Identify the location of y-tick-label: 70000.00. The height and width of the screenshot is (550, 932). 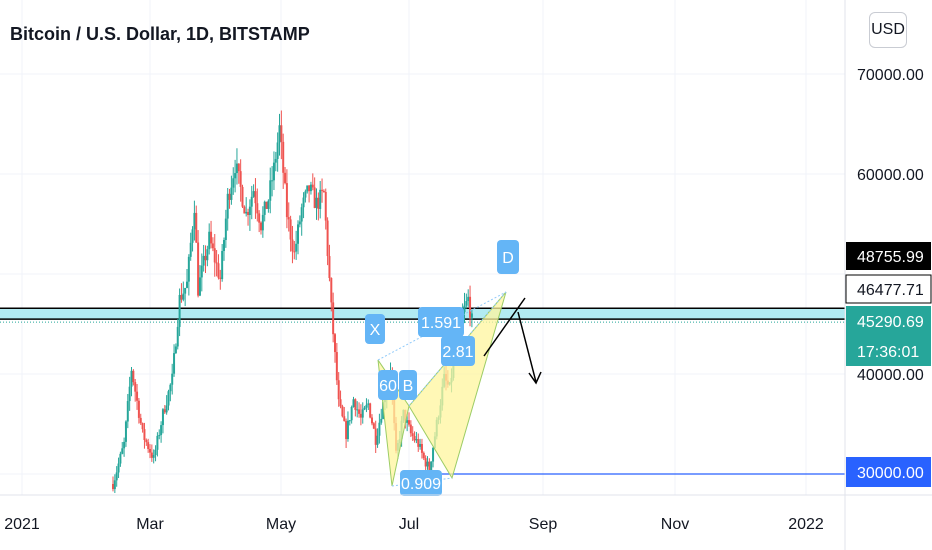
(890, 75).